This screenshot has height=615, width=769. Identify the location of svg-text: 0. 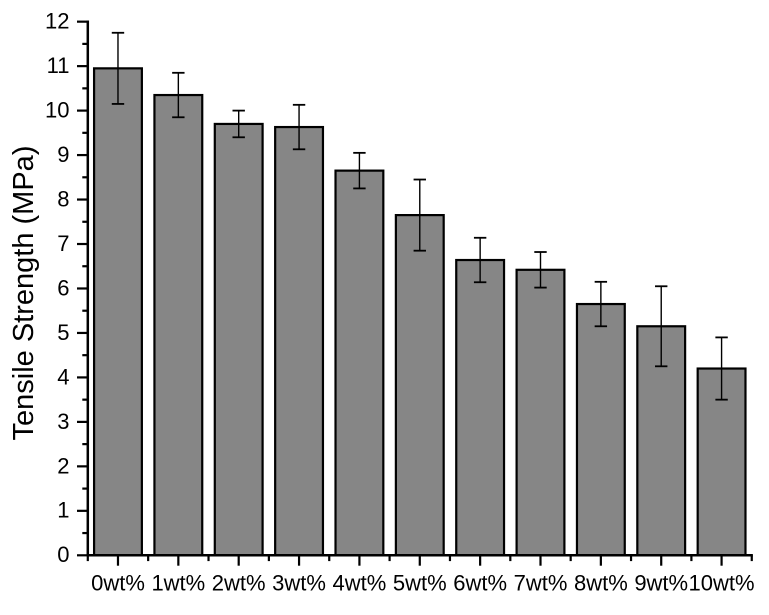
(63, 554).